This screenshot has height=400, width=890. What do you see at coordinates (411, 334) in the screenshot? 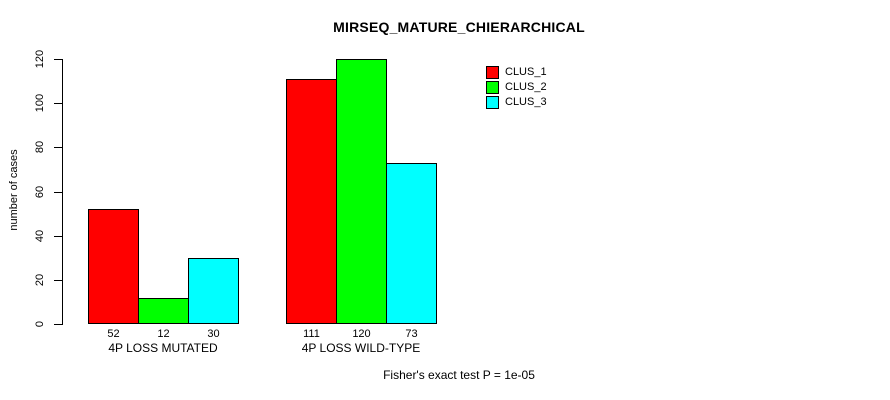
I see `bar-value-label: 73` at bounding box center [411, 334].